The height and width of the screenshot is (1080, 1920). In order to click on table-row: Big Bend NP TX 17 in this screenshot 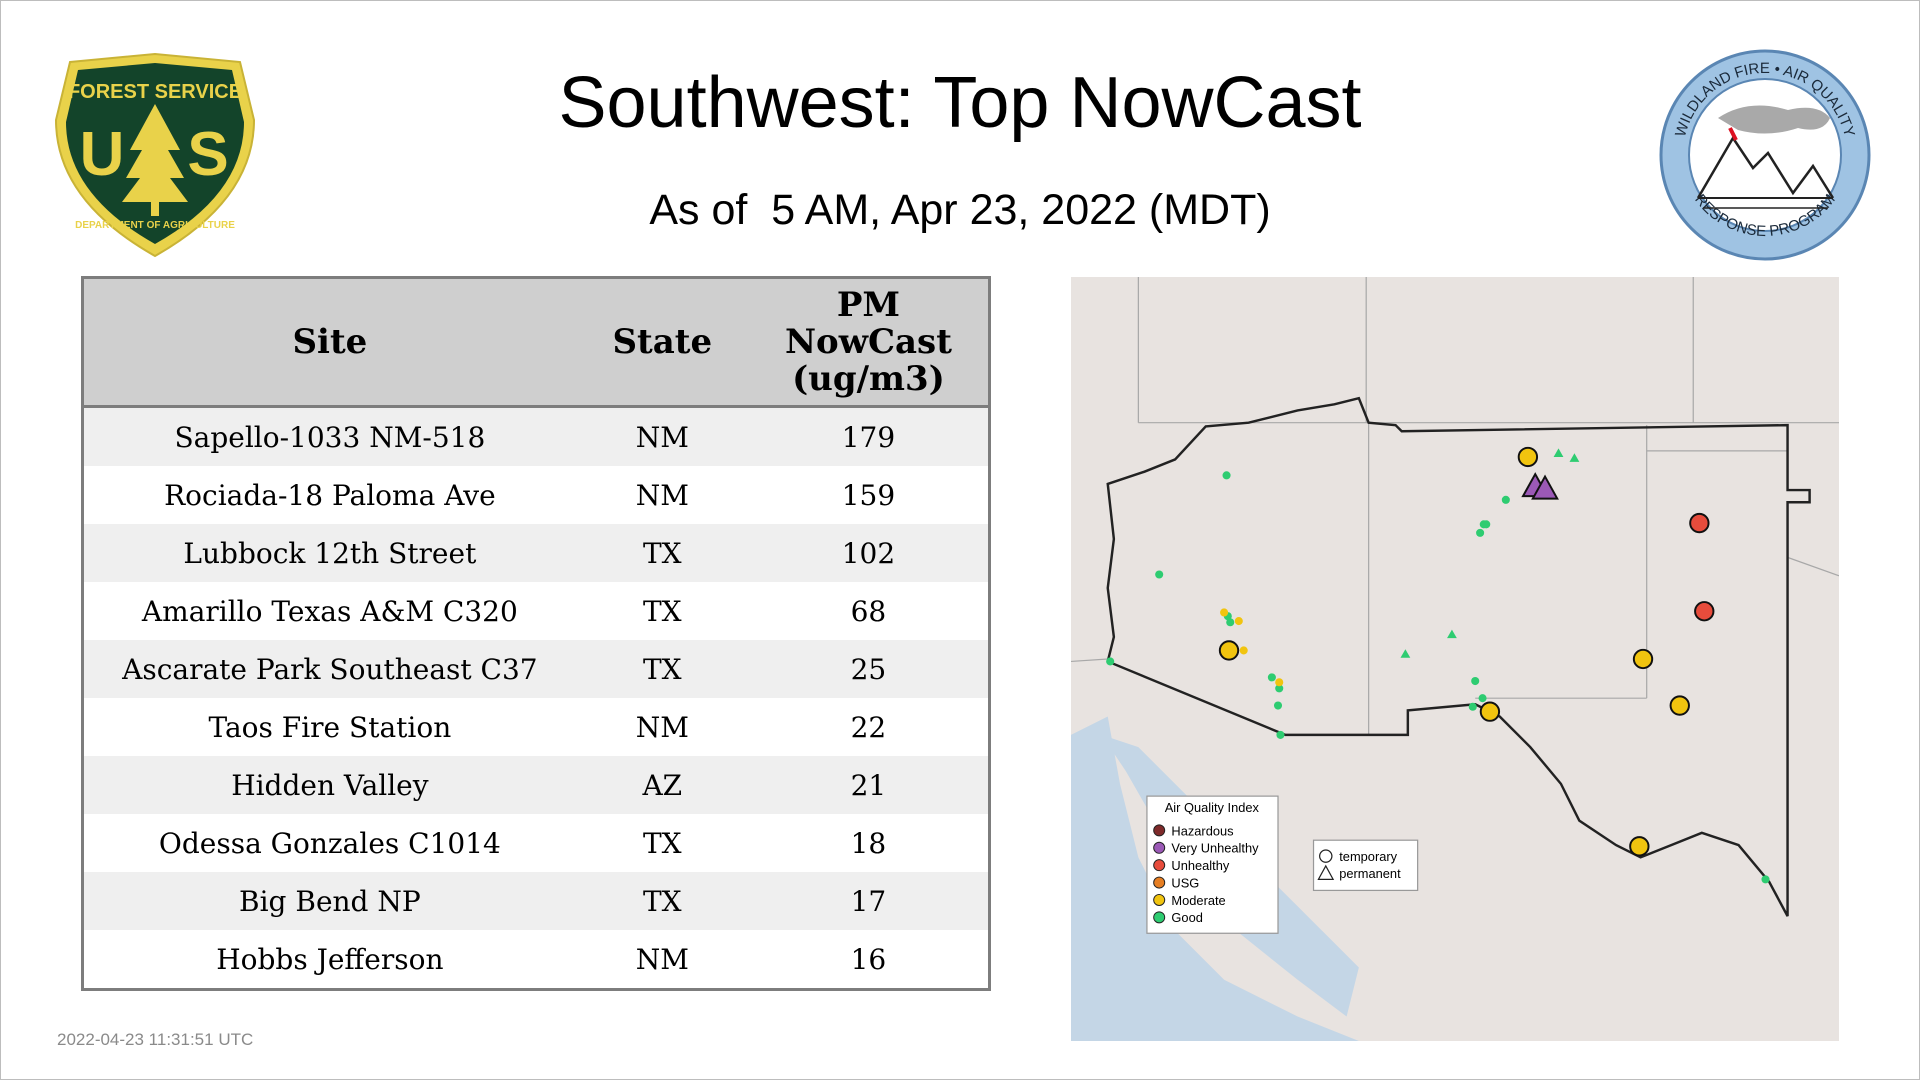, I will do `click(536, 901)`.